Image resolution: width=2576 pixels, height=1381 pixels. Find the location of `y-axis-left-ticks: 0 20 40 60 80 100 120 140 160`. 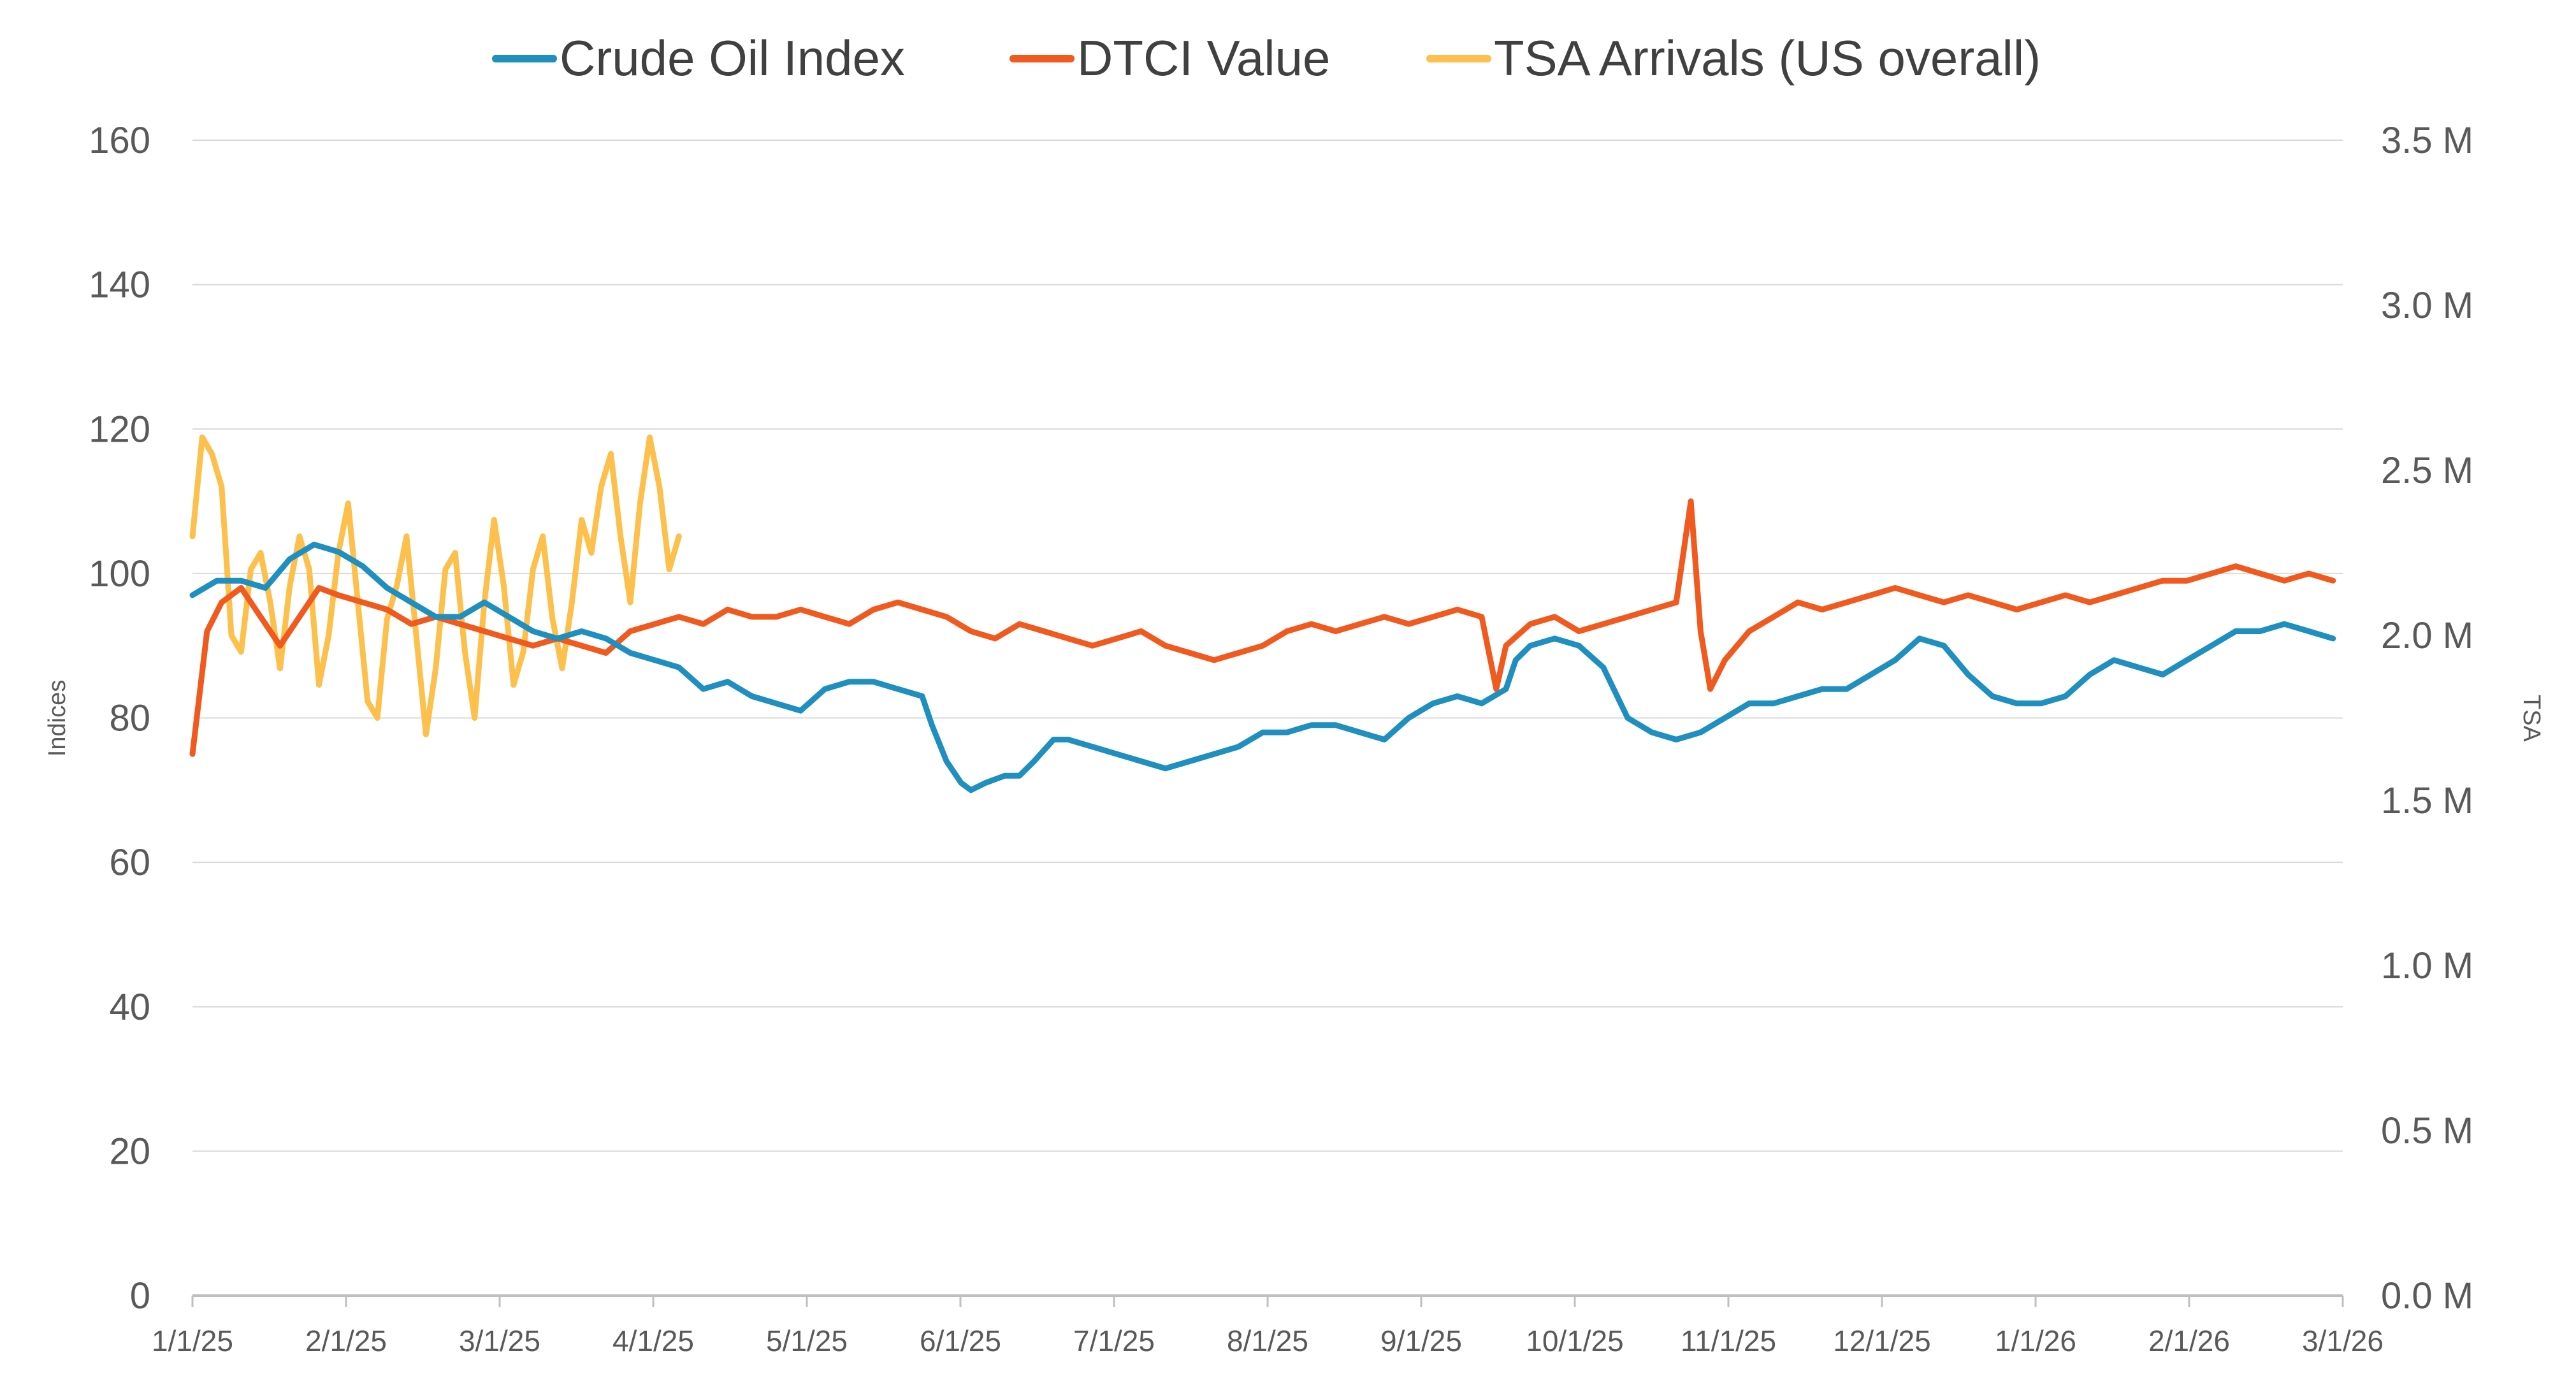

y-axis-left-ticks: 0 20 40 60 80 100 120 140 160 is located at coordinates (119, 719).